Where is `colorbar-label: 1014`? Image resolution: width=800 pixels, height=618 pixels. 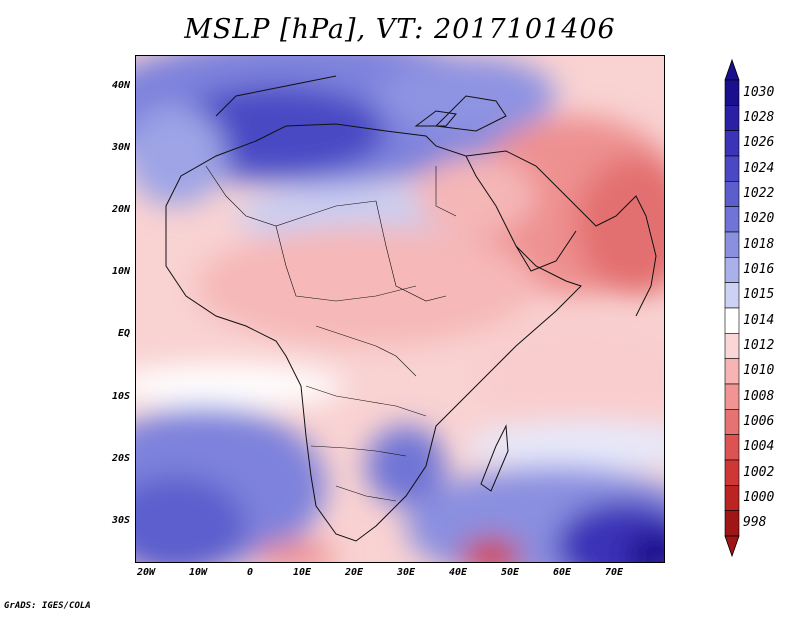
colorbar-label: 1014 is located at coordinates (759, 320).